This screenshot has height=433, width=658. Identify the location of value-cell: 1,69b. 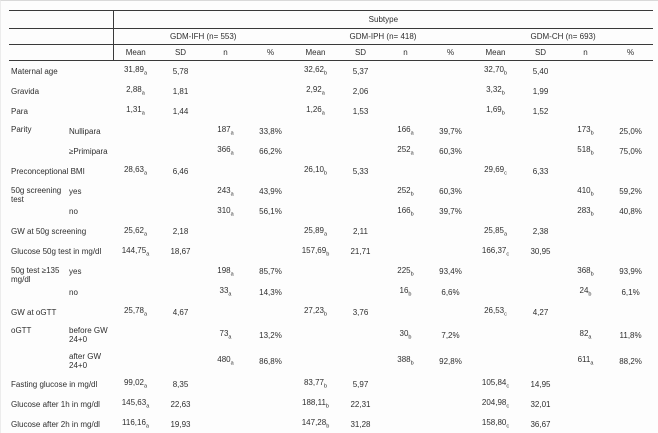
(495, 111).